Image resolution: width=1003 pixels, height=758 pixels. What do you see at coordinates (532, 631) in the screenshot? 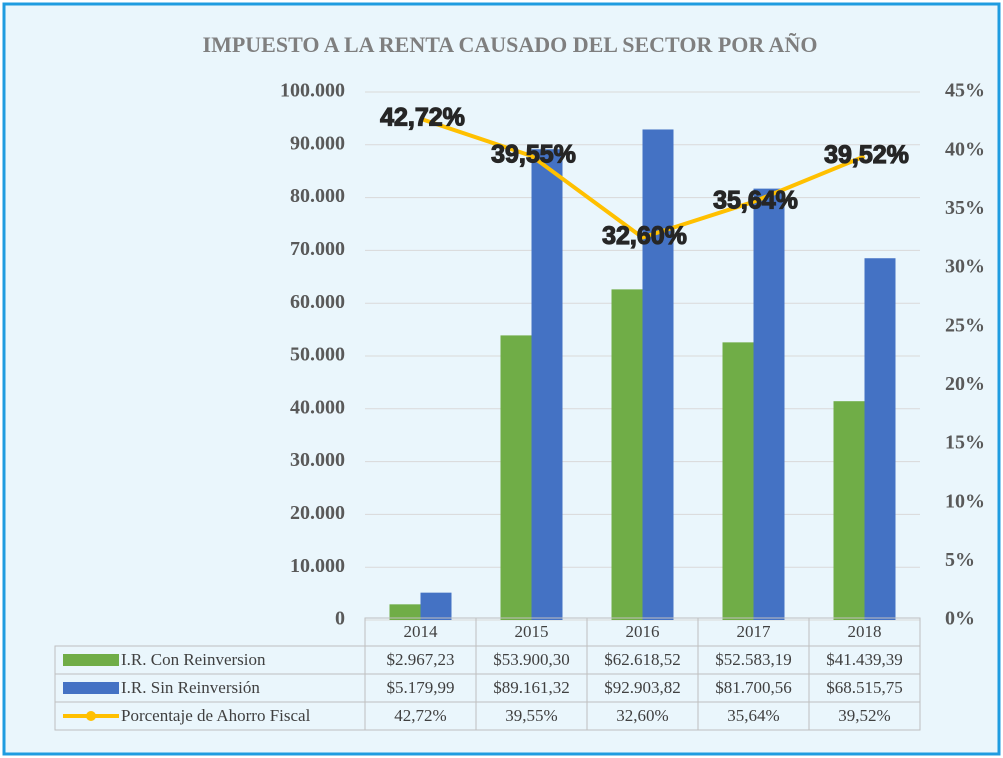
I see `x-tick-label: 2015` at bounding box center [532, 631].